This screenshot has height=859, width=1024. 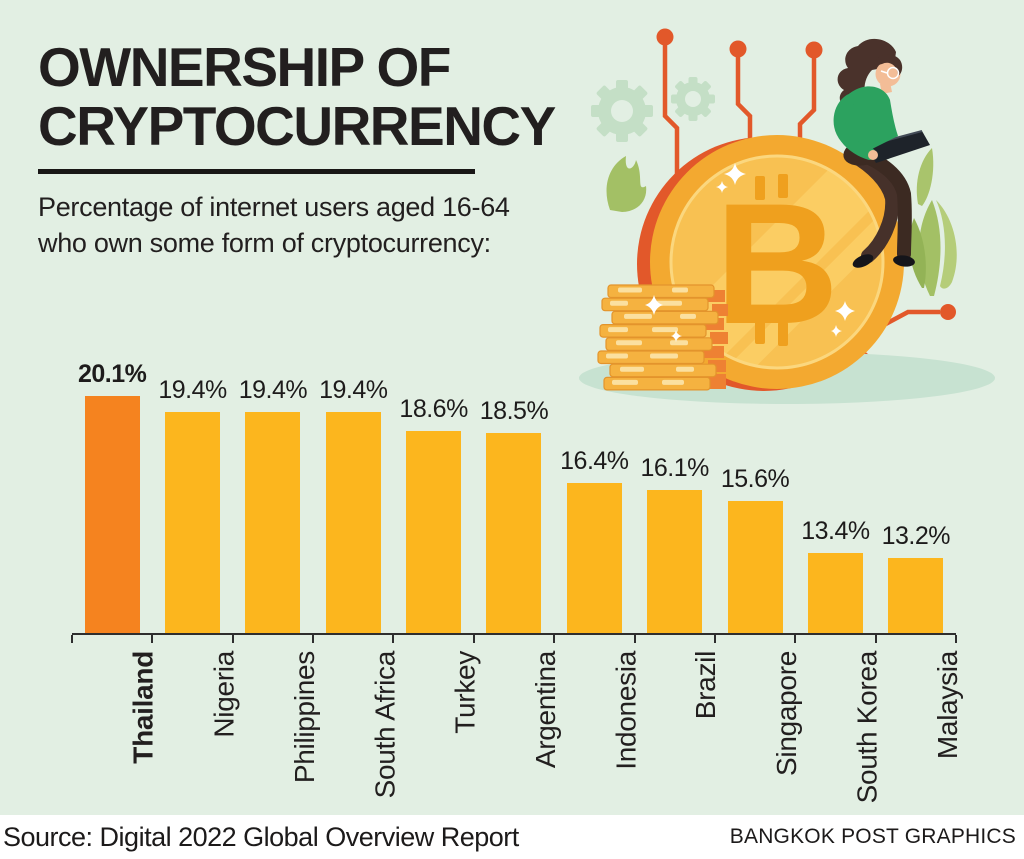 What do you see at coordinates (678, 728) in the screenshot?
I see `category-cell: Brazil` at bounding box center [678, 728].